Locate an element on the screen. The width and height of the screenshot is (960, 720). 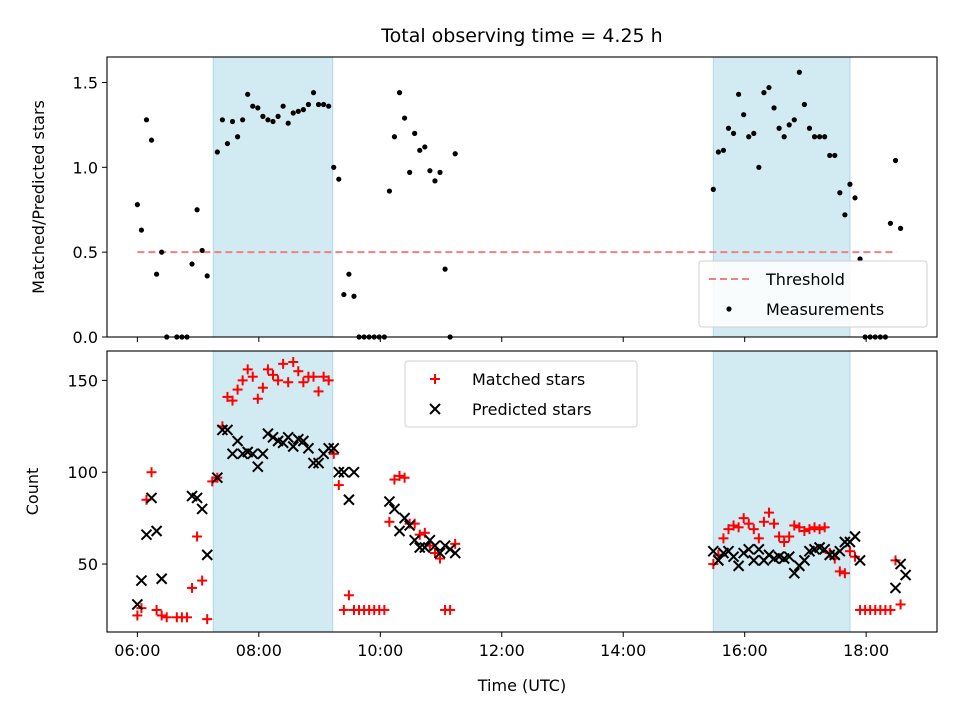
legend-marker-predicted-stars is located at coordinates (435, 409).